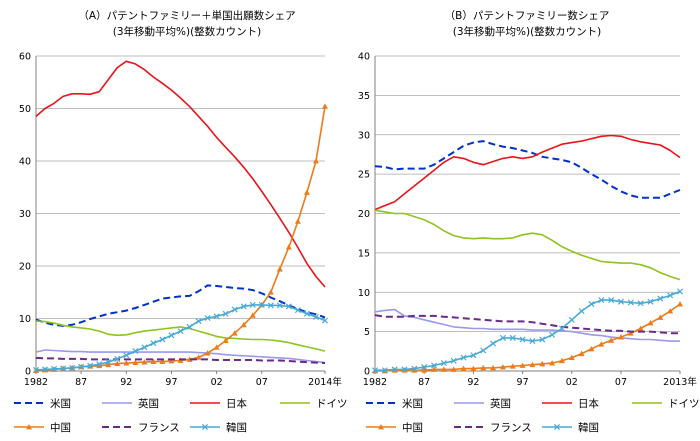 The width and height of the screenshot is (700, 441). I want to click on series-china-b, so click(527, 337).